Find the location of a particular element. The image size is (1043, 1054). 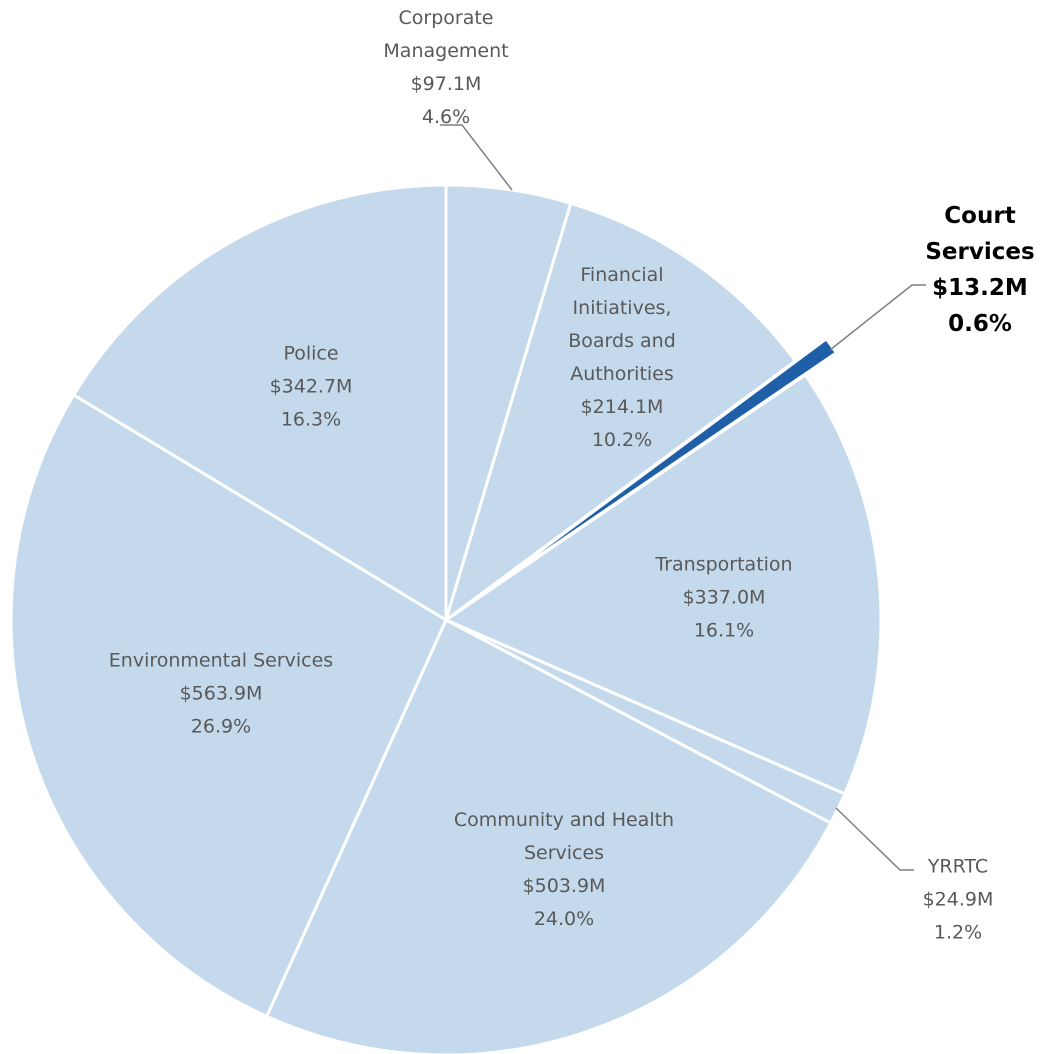

category-label: Police is located at coordinates (311, 353).